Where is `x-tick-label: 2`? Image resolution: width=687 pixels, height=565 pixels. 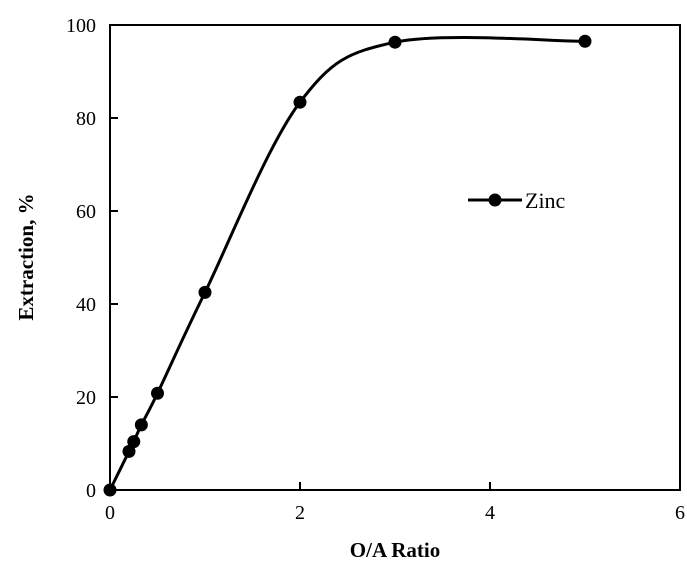
x-tick-label: 2 is located at coordinates (300, 513).